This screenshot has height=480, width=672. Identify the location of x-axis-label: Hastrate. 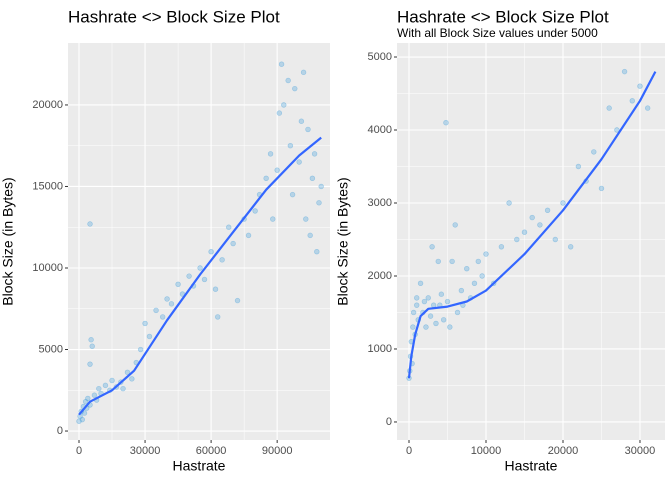
(199, 466).